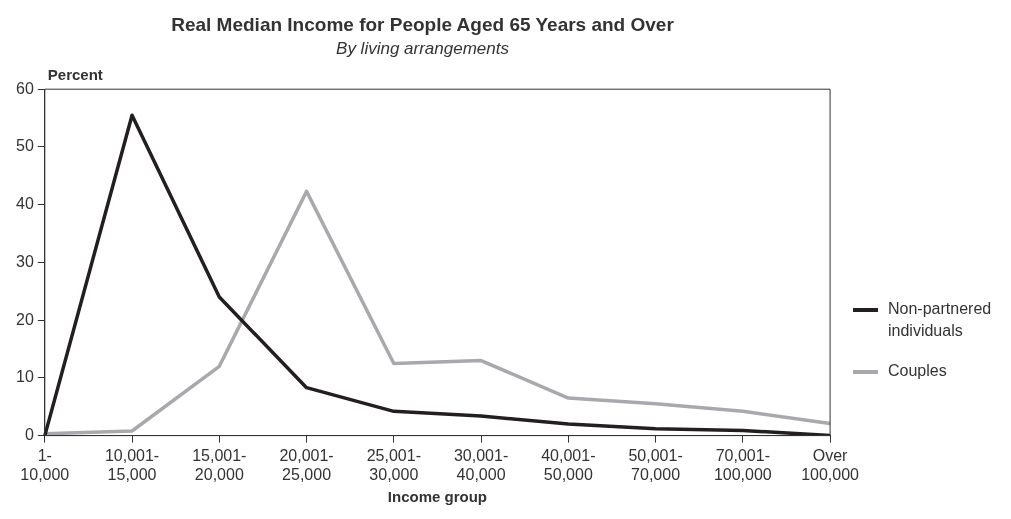 This screenshot has height=519, width=1011. Describe the element at coordinates (75, 74) in the screenshot. I see `y-axis-title: Percent` at that location.